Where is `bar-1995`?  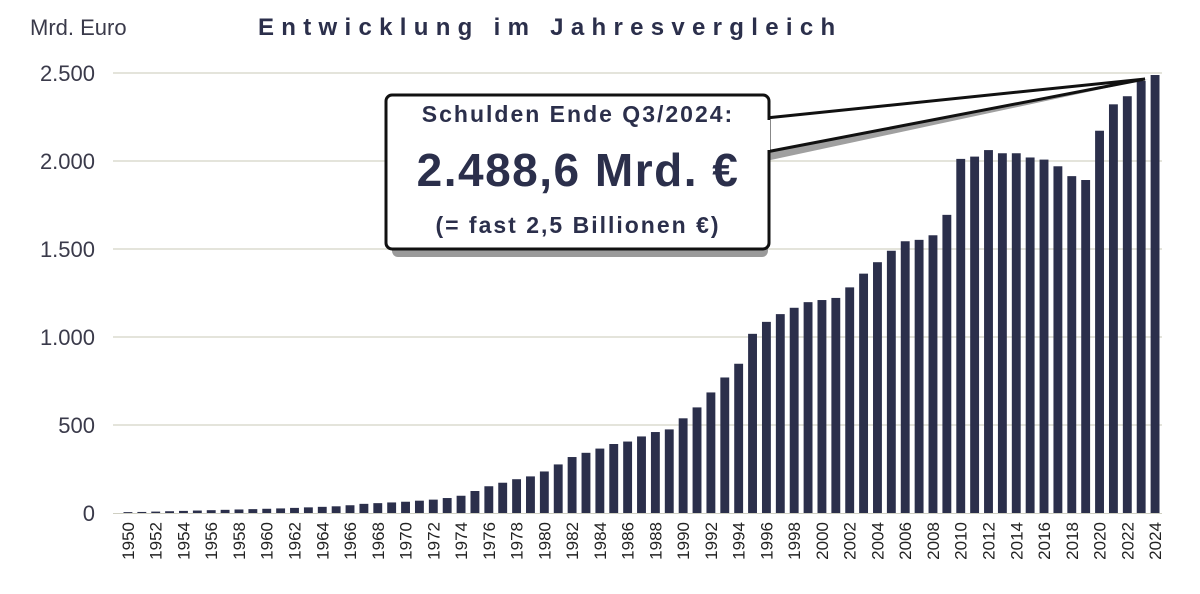 bar-1995 is located at coordinates (752, 423).